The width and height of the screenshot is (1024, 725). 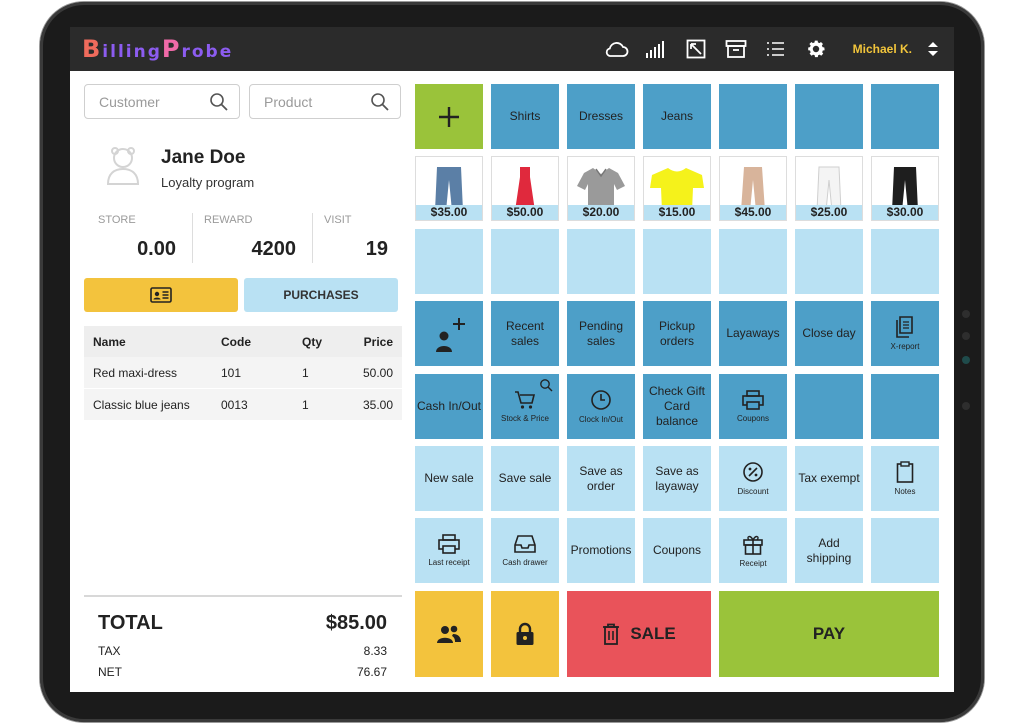 I want to click on gear-icon, so click(x=816, y=49).